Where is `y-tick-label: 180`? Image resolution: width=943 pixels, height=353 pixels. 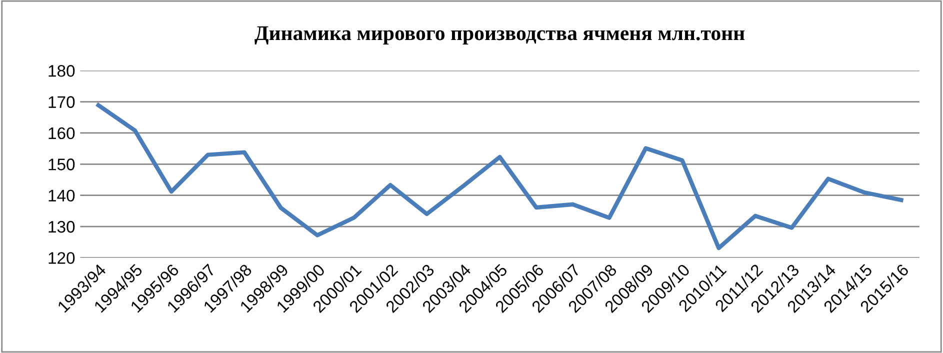
y-tick-label: 180 is located at coordinates (61, 71).